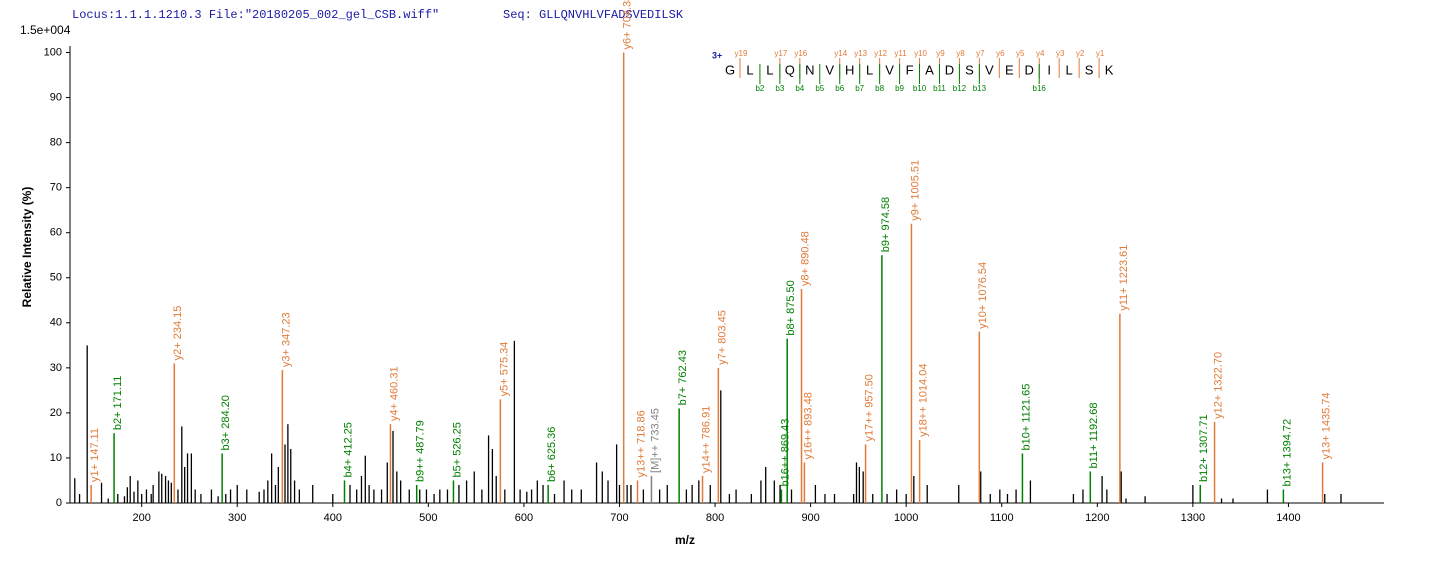  What do you see at coordinates (1009, 69) in the screenshot?
I see `residue: E` at bounding box center [1009, 69].